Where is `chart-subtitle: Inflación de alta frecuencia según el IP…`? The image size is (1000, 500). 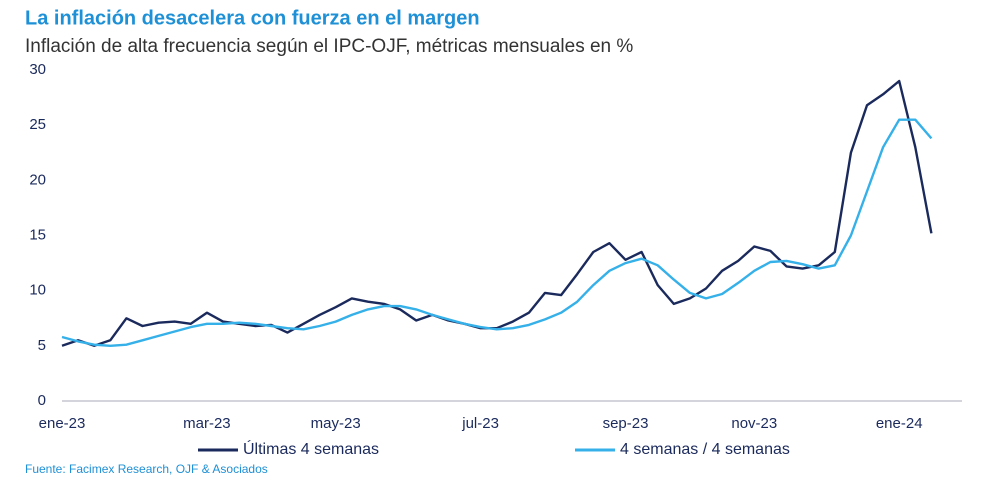
chart-subtitle: Inflación de alta frecuencia según el IP… is located at coordinates (329, 46).